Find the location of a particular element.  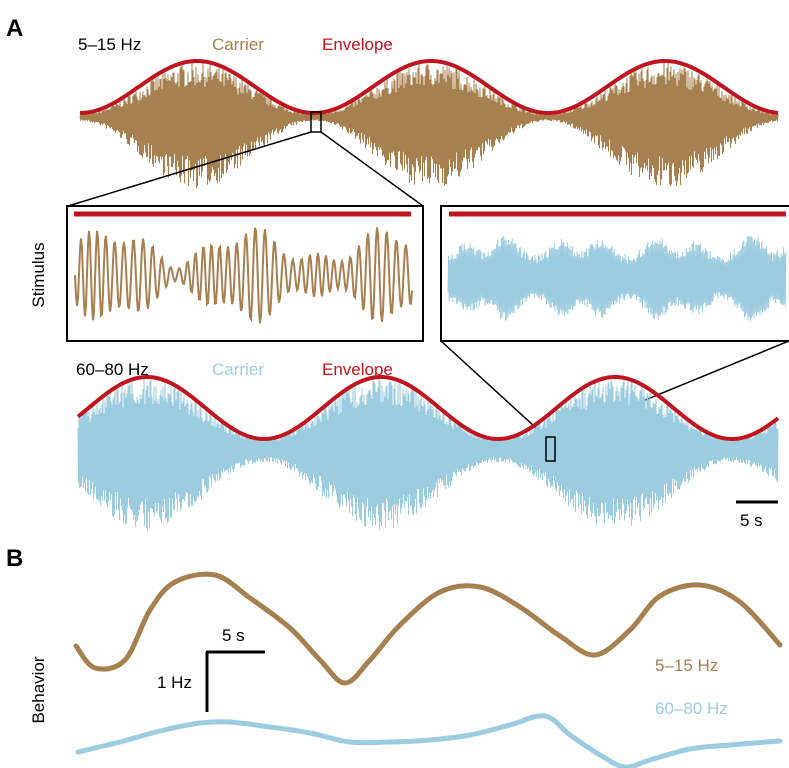

legend-low-band: 5–15 Hz is located at coordinates (686, 665).